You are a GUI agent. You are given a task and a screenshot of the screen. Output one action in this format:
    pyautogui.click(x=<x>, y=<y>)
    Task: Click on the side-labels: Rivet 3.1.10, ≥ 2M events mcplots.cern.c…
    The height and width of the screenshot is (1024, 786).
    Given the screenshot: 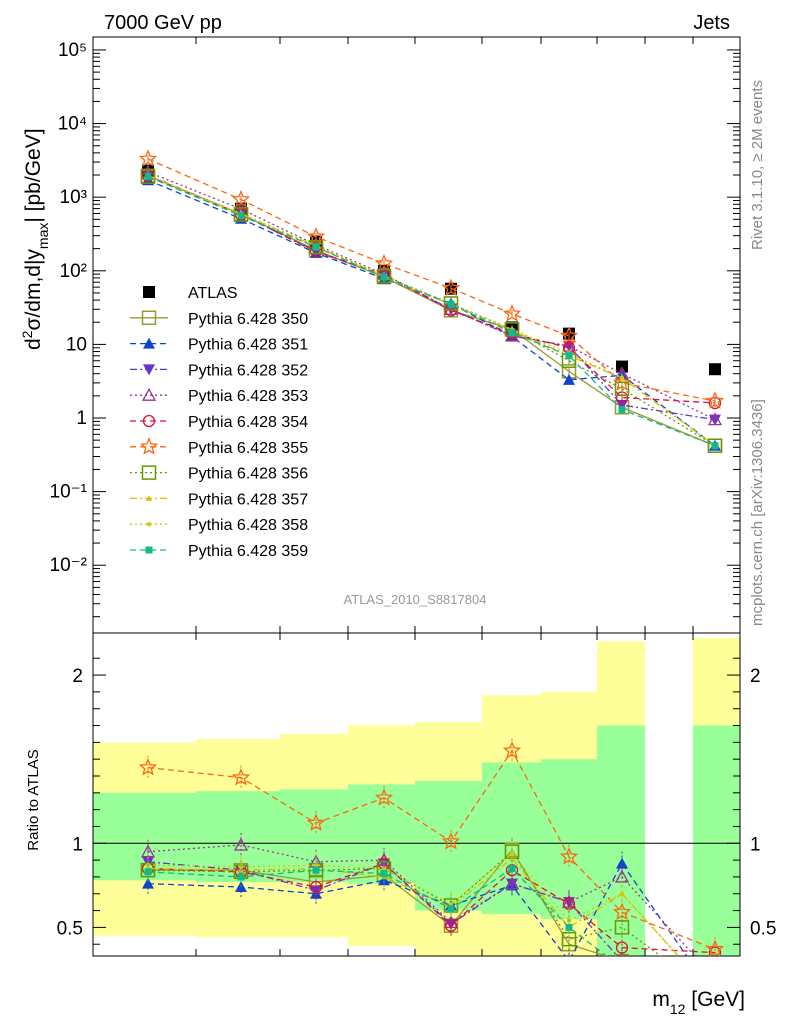 What is the action you would take?
    pyautogui.click(x=757, y=353)
    